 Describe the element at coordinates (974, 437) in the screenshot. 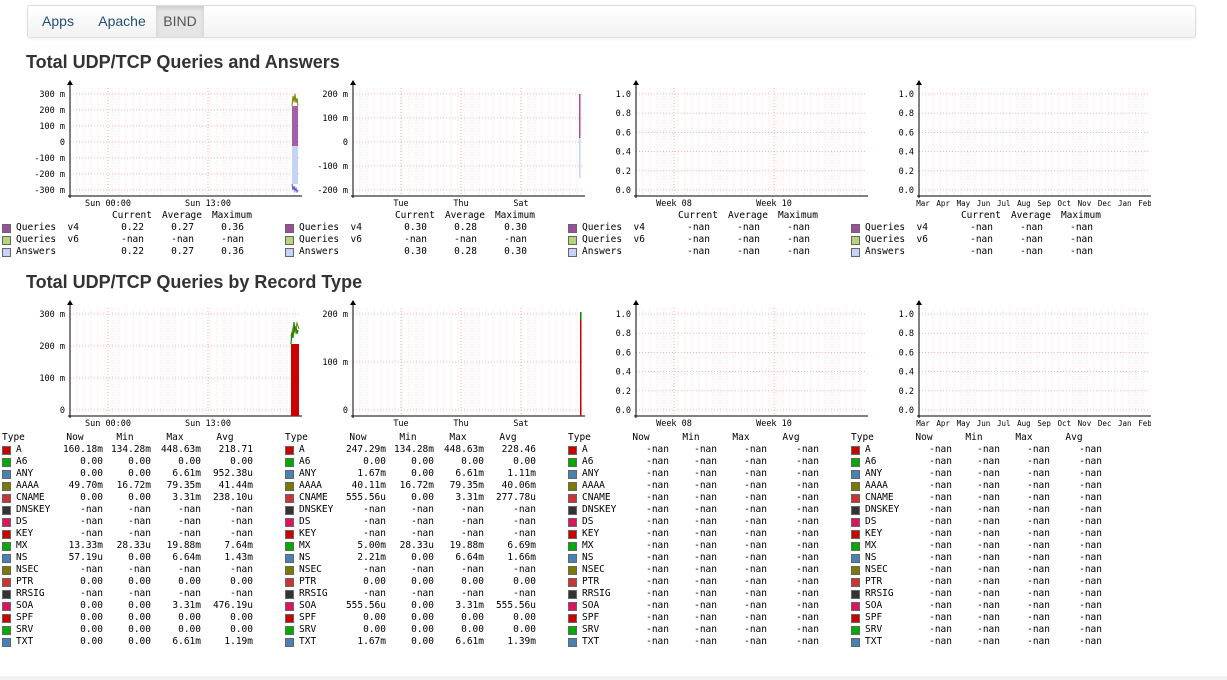

I see `table-header: Min` at that location.